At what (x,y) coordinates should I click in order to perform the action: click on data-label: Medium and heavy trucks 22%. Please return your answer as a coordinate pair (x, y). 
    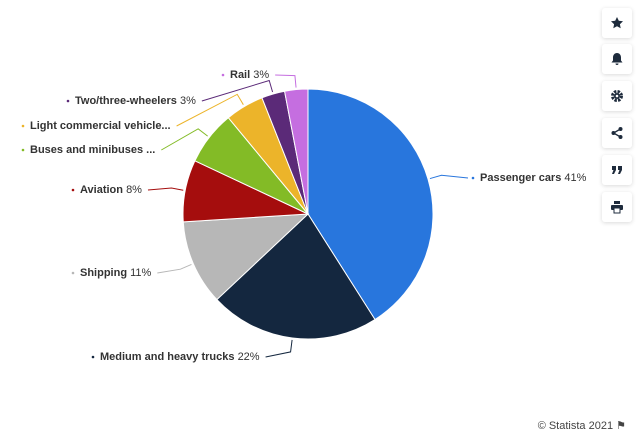
    Looking at the image, I should click on (180, 357).